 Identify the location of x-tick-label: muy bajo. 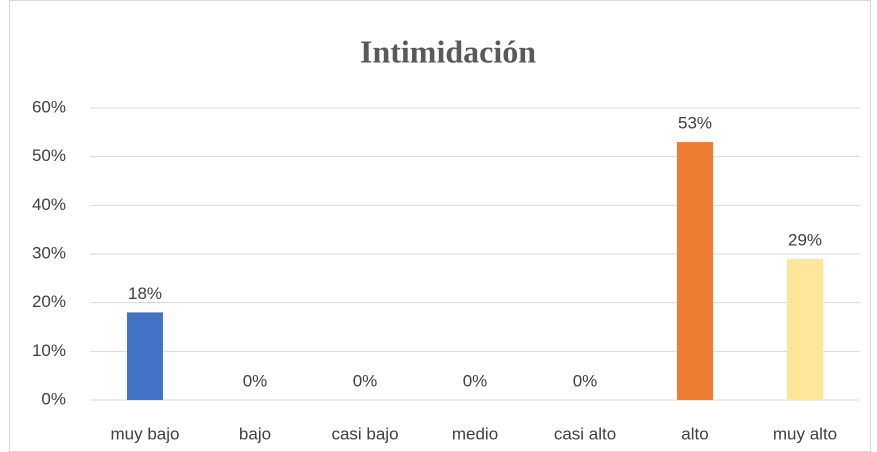
(145, 433).